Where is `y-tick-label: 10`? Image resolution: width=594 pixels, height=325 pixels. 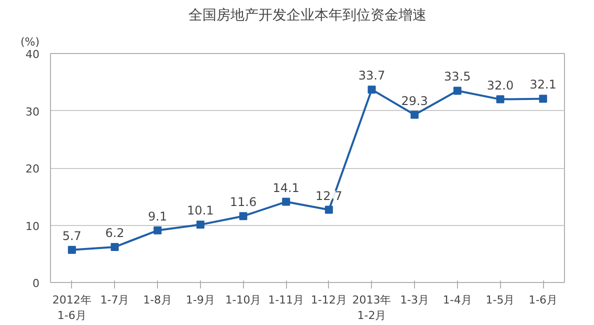 y-tick-label: 10 is located at coordinates (33, 226).